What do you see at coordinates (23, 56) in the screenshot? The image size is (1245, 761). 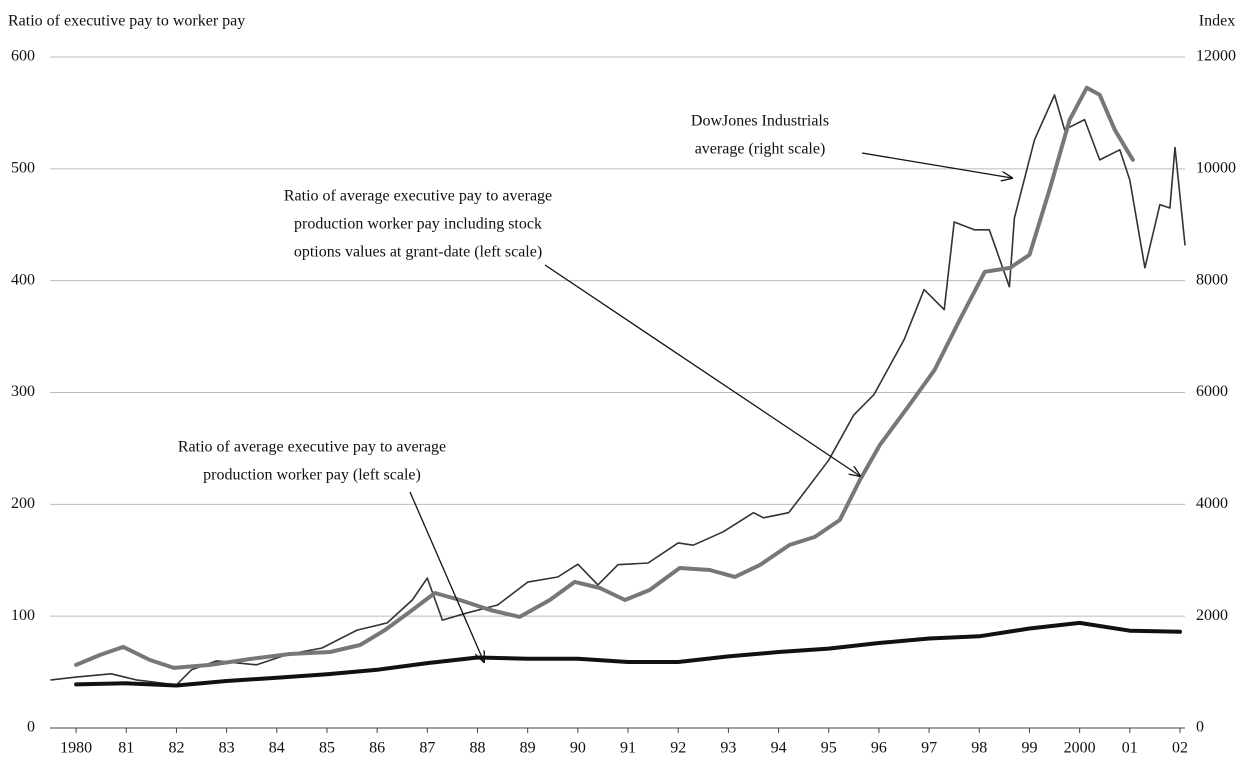 I see `y-tick-label: 600` at bounding box center [23, 56].